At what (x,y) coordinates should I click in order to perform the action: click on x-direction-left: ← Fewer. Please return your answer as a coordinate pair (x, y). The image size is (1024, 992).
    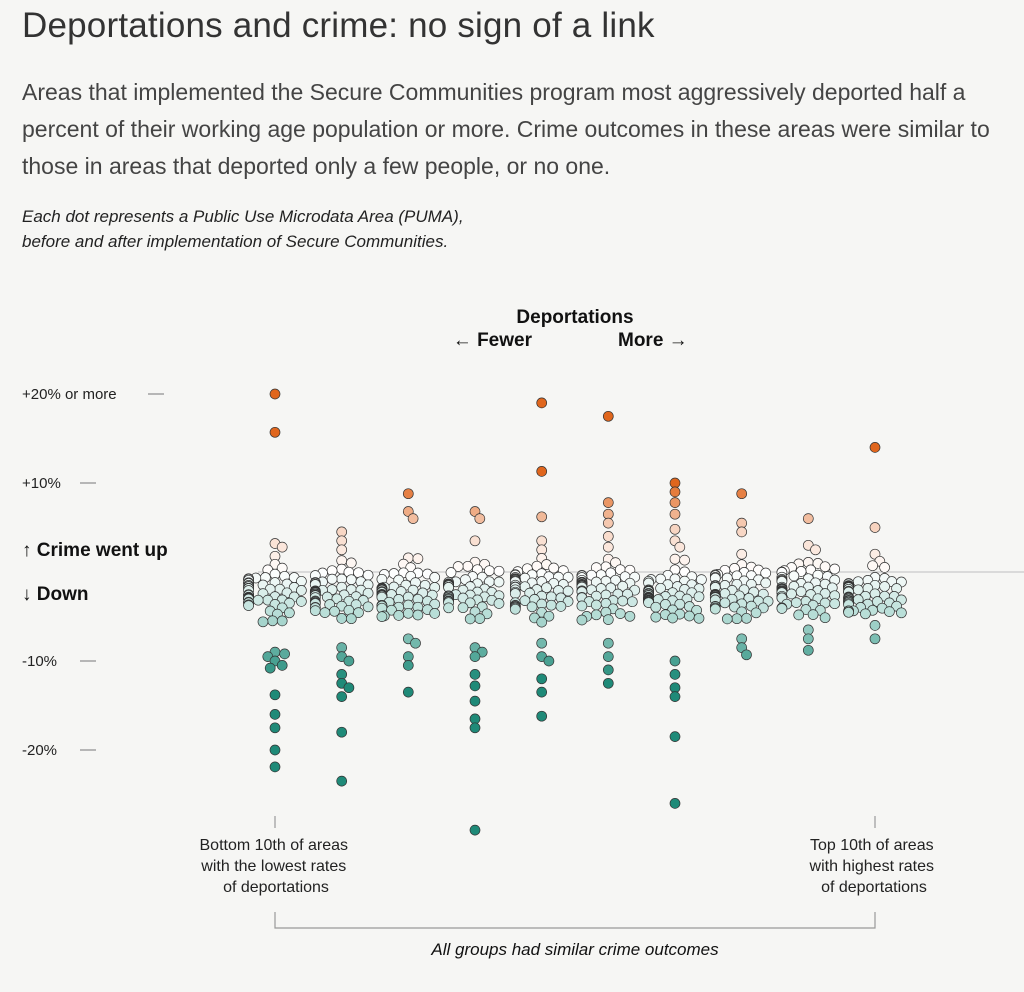
    Looking at the image, I should click on (493, 340).